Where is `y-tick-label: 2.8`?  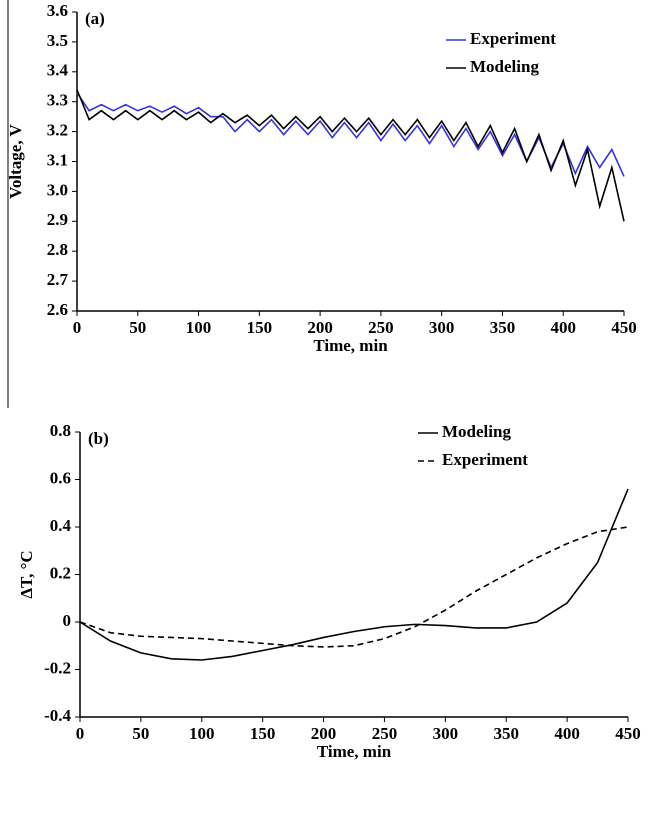 y-tick-label: 2.8 is located at coordinates (57, 249).